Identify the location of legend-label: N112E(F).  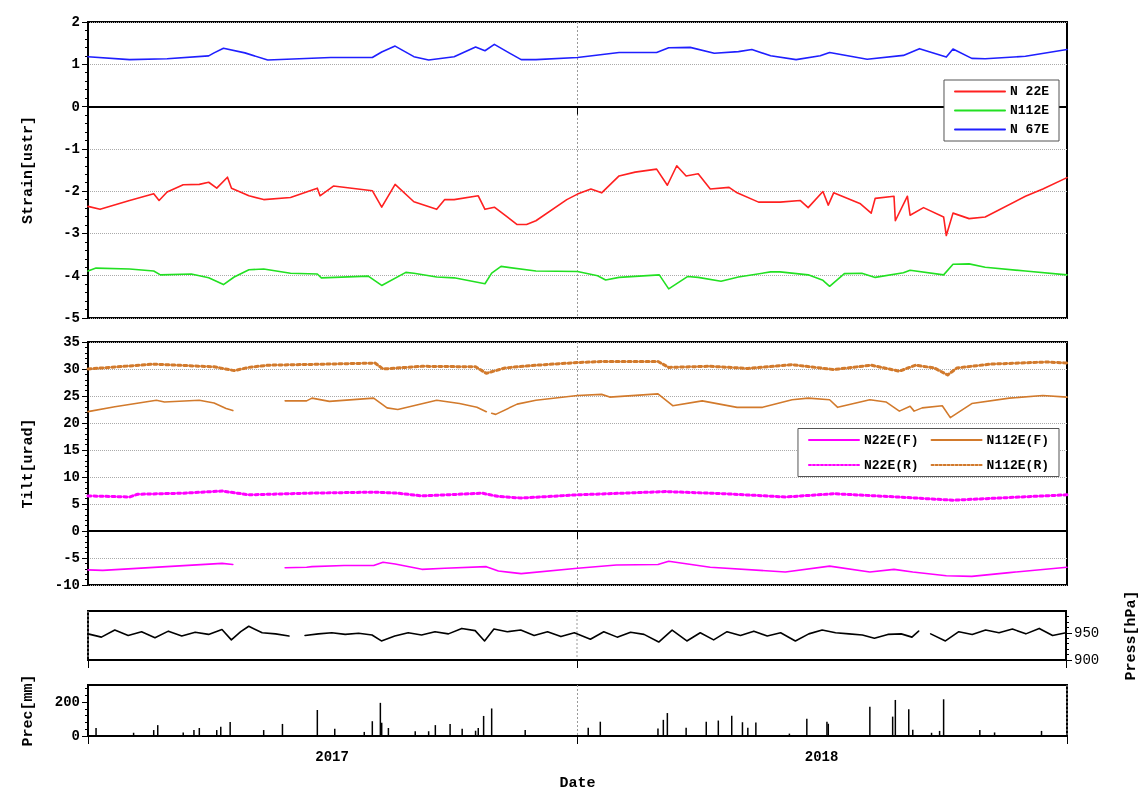
(1018, 440).